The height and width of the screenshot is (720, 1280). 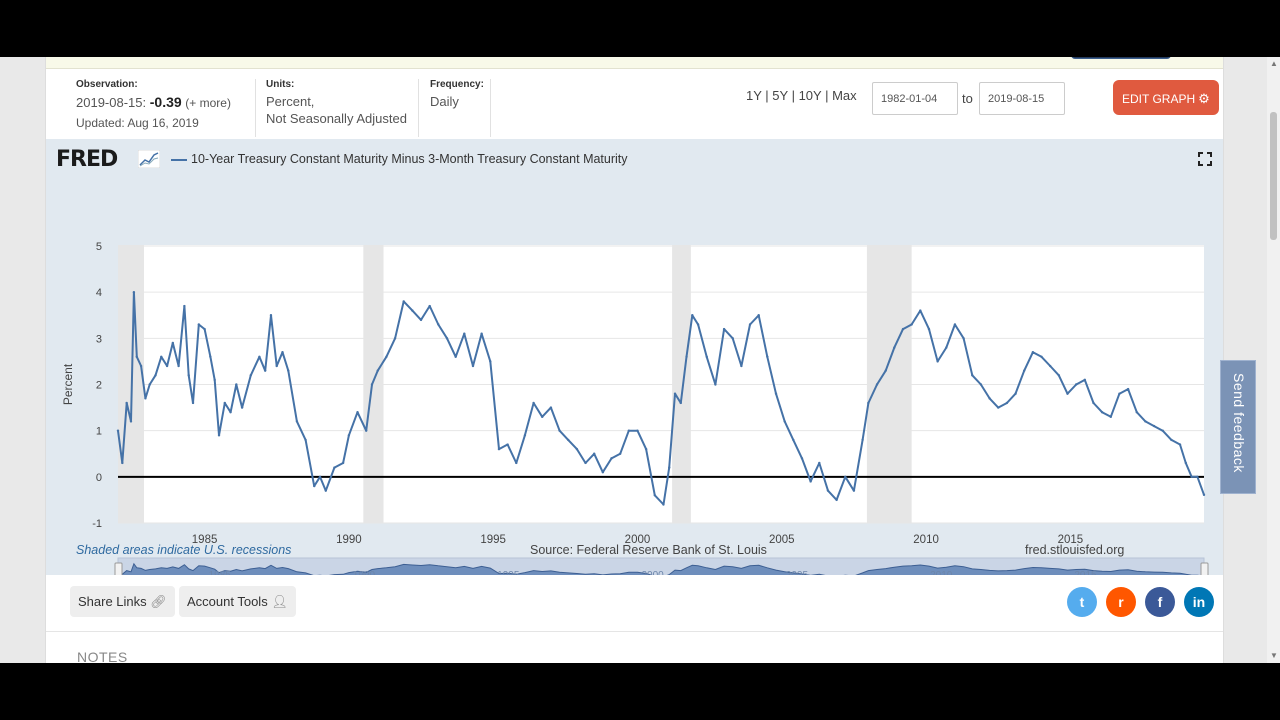 What do you see at coordinates (1075, 550) in the screenshot?
I see `site-url: fred.stlouisfed.org` at bounding box center [1075, 550].